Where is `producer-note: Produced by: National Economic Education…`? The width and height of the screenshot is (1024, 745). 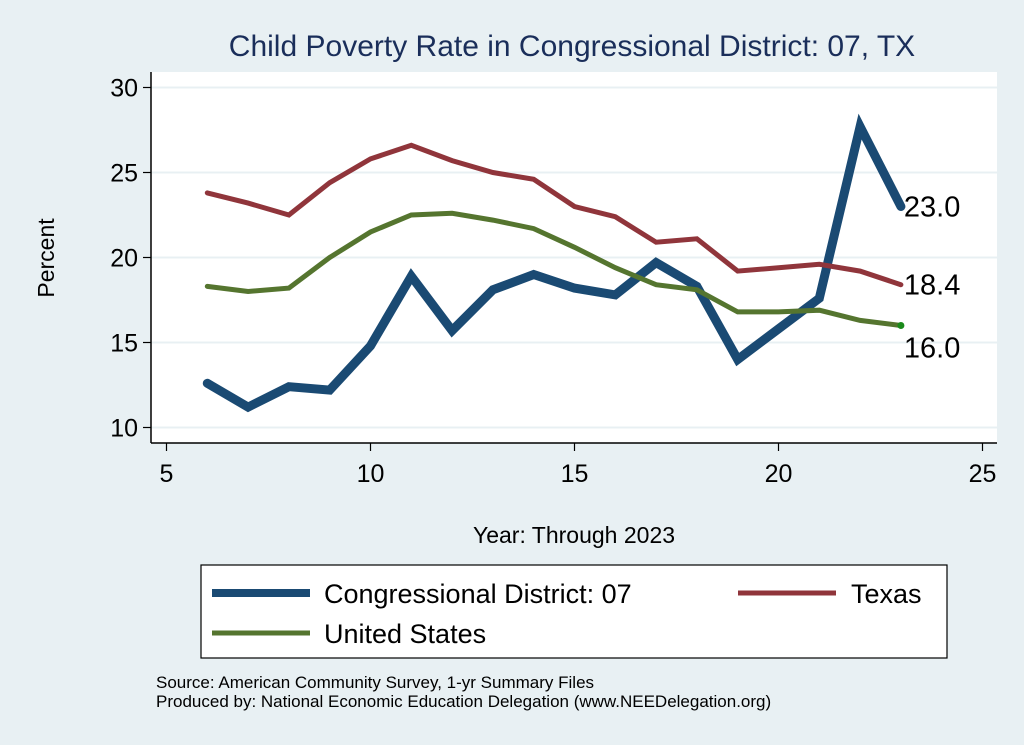 producer-note: Produced by: National Economic Education… is located at coordinates (463, 701).